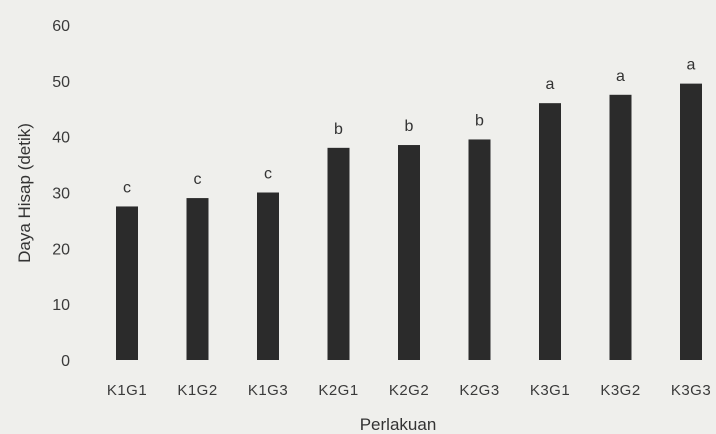 Image resolution: width=716 pixels, height=434 pixels. What do you see at coordinates (61, 138) in the screenshot?
I see `y-tick-label: 40` at bounding box center [61, 138].